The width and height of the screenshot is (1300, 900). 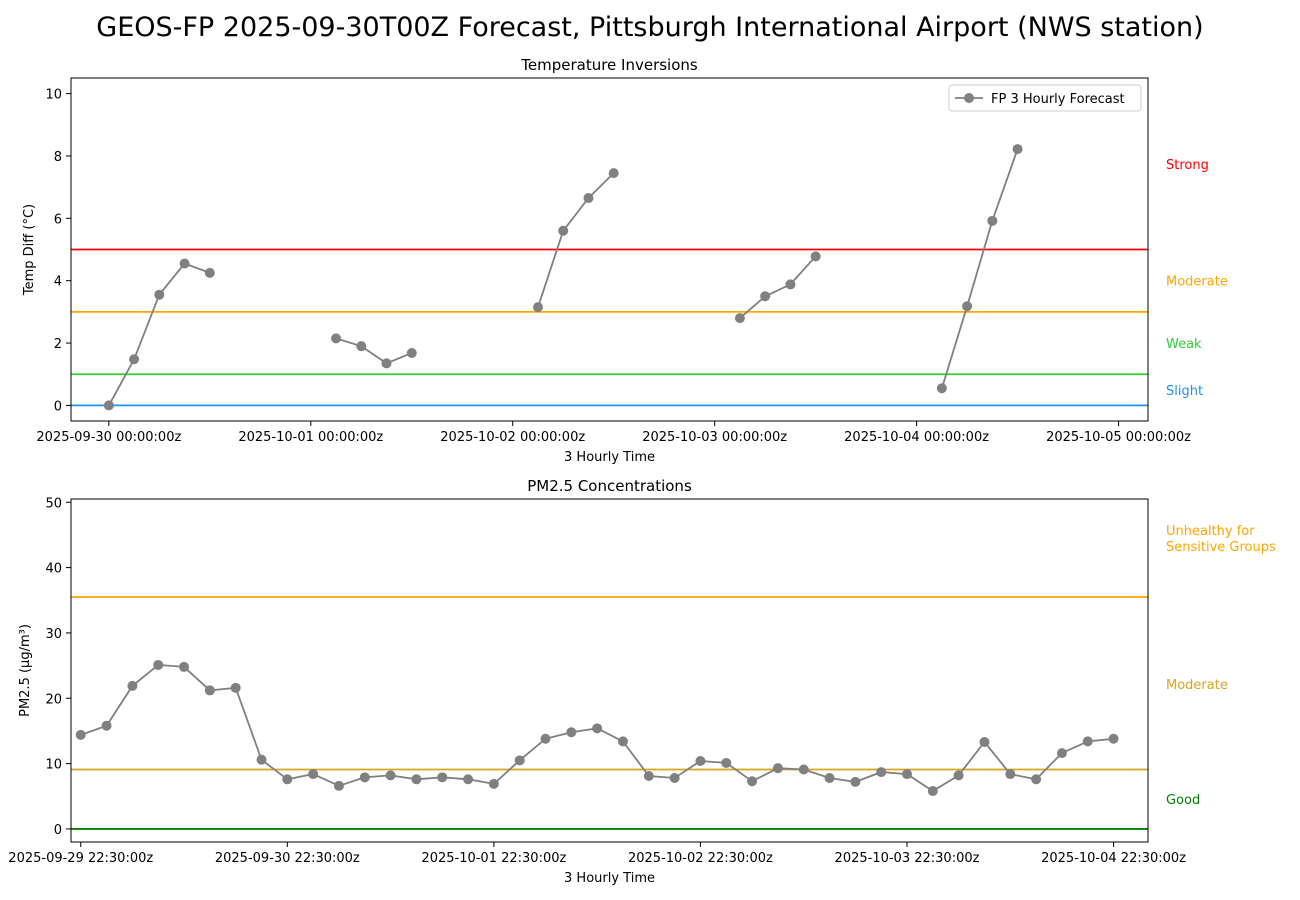 What do you see at coordinates (58, 282) in the screenshot?
I see `chart1-ytick-label: 4` at bounding box center [58, 282].